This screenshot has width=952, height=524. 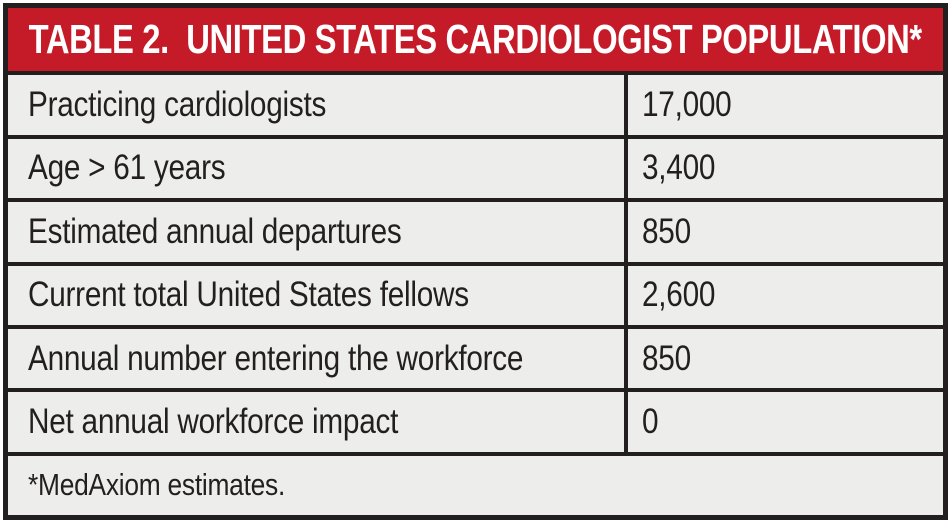 What do you see at coordinates (650, 421) in the screenshot?
I see `row-value: 0` at bounding box center [650, 421].